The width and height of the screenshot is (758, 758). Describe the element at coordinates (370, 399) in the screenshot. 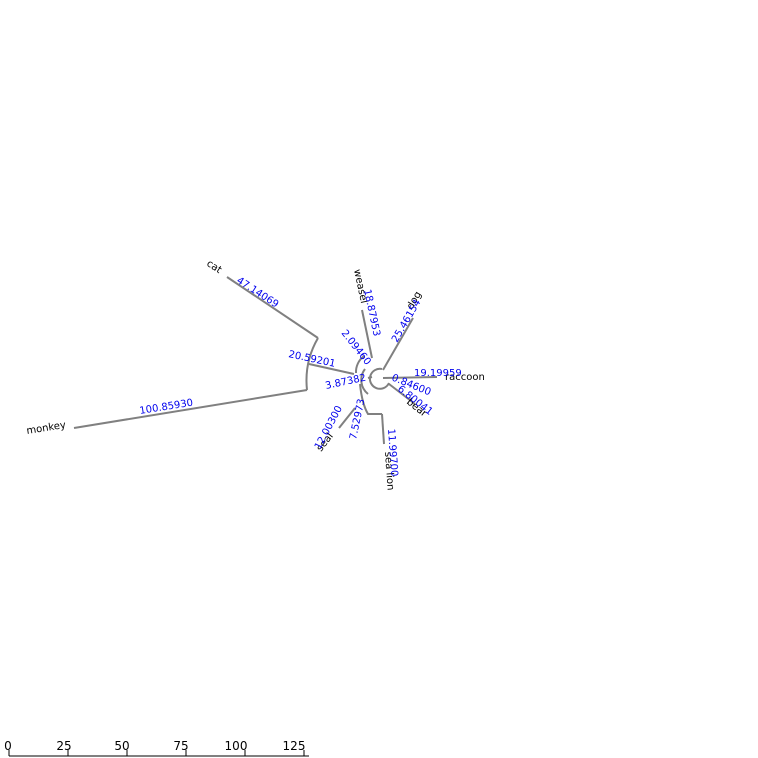

I see `branch-seal-group-arc` at that location.